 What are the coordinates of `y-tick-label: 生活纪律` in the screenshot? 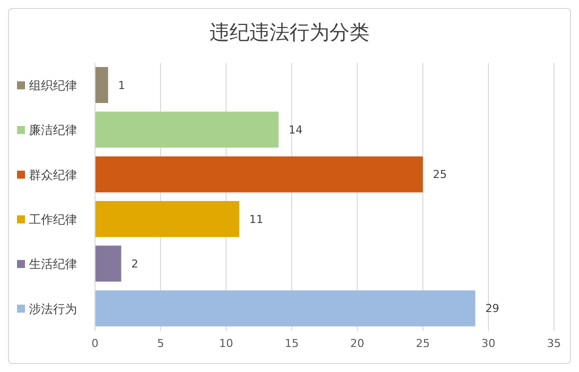 It's located at (53, 264).